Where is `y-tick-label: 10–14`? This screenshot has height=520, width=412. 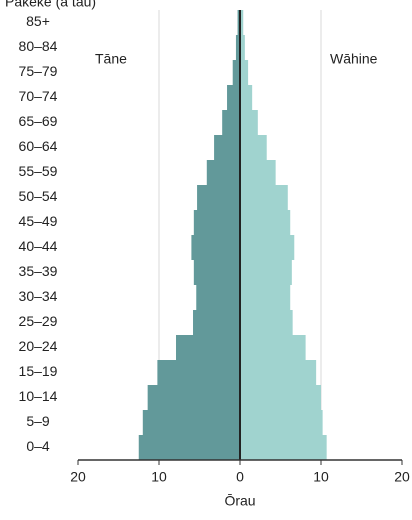 y-tick-label: 10–14 is located at coordinates (38, 396).